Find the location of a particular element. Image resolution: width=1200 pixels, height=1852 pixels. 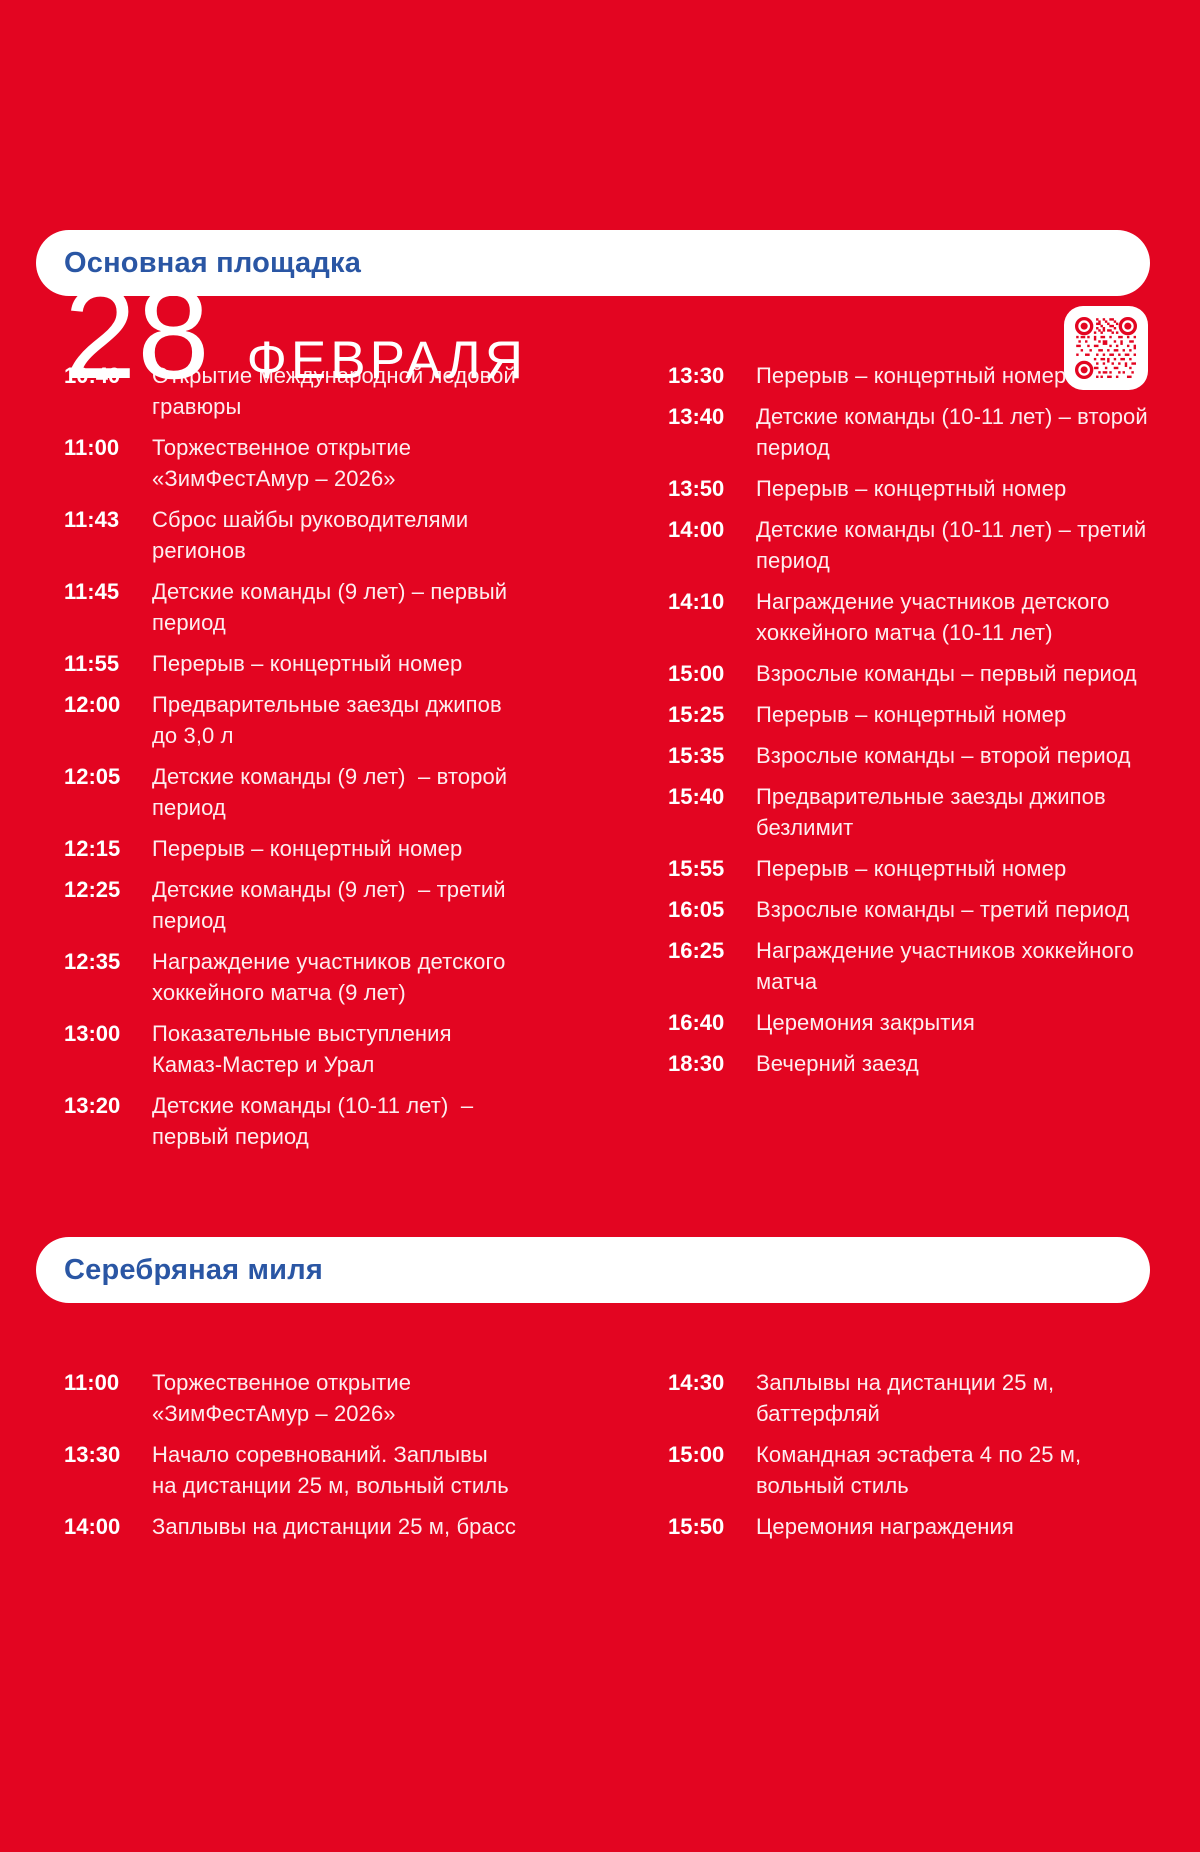

schedule-row: 14:00 Заплывы на дистанции 25 м, брасс is located at coordinates (366, 1526).